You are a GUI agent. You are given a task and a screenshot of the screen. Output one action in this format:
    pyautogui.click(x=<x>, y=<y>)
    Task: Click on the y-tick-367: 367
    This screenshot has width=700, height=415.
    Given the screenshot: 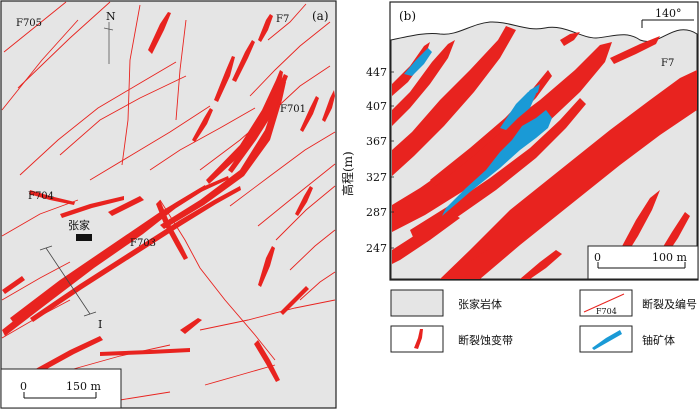 What is the action you would take?
    pyautogui.click(x=376, y=141)
    